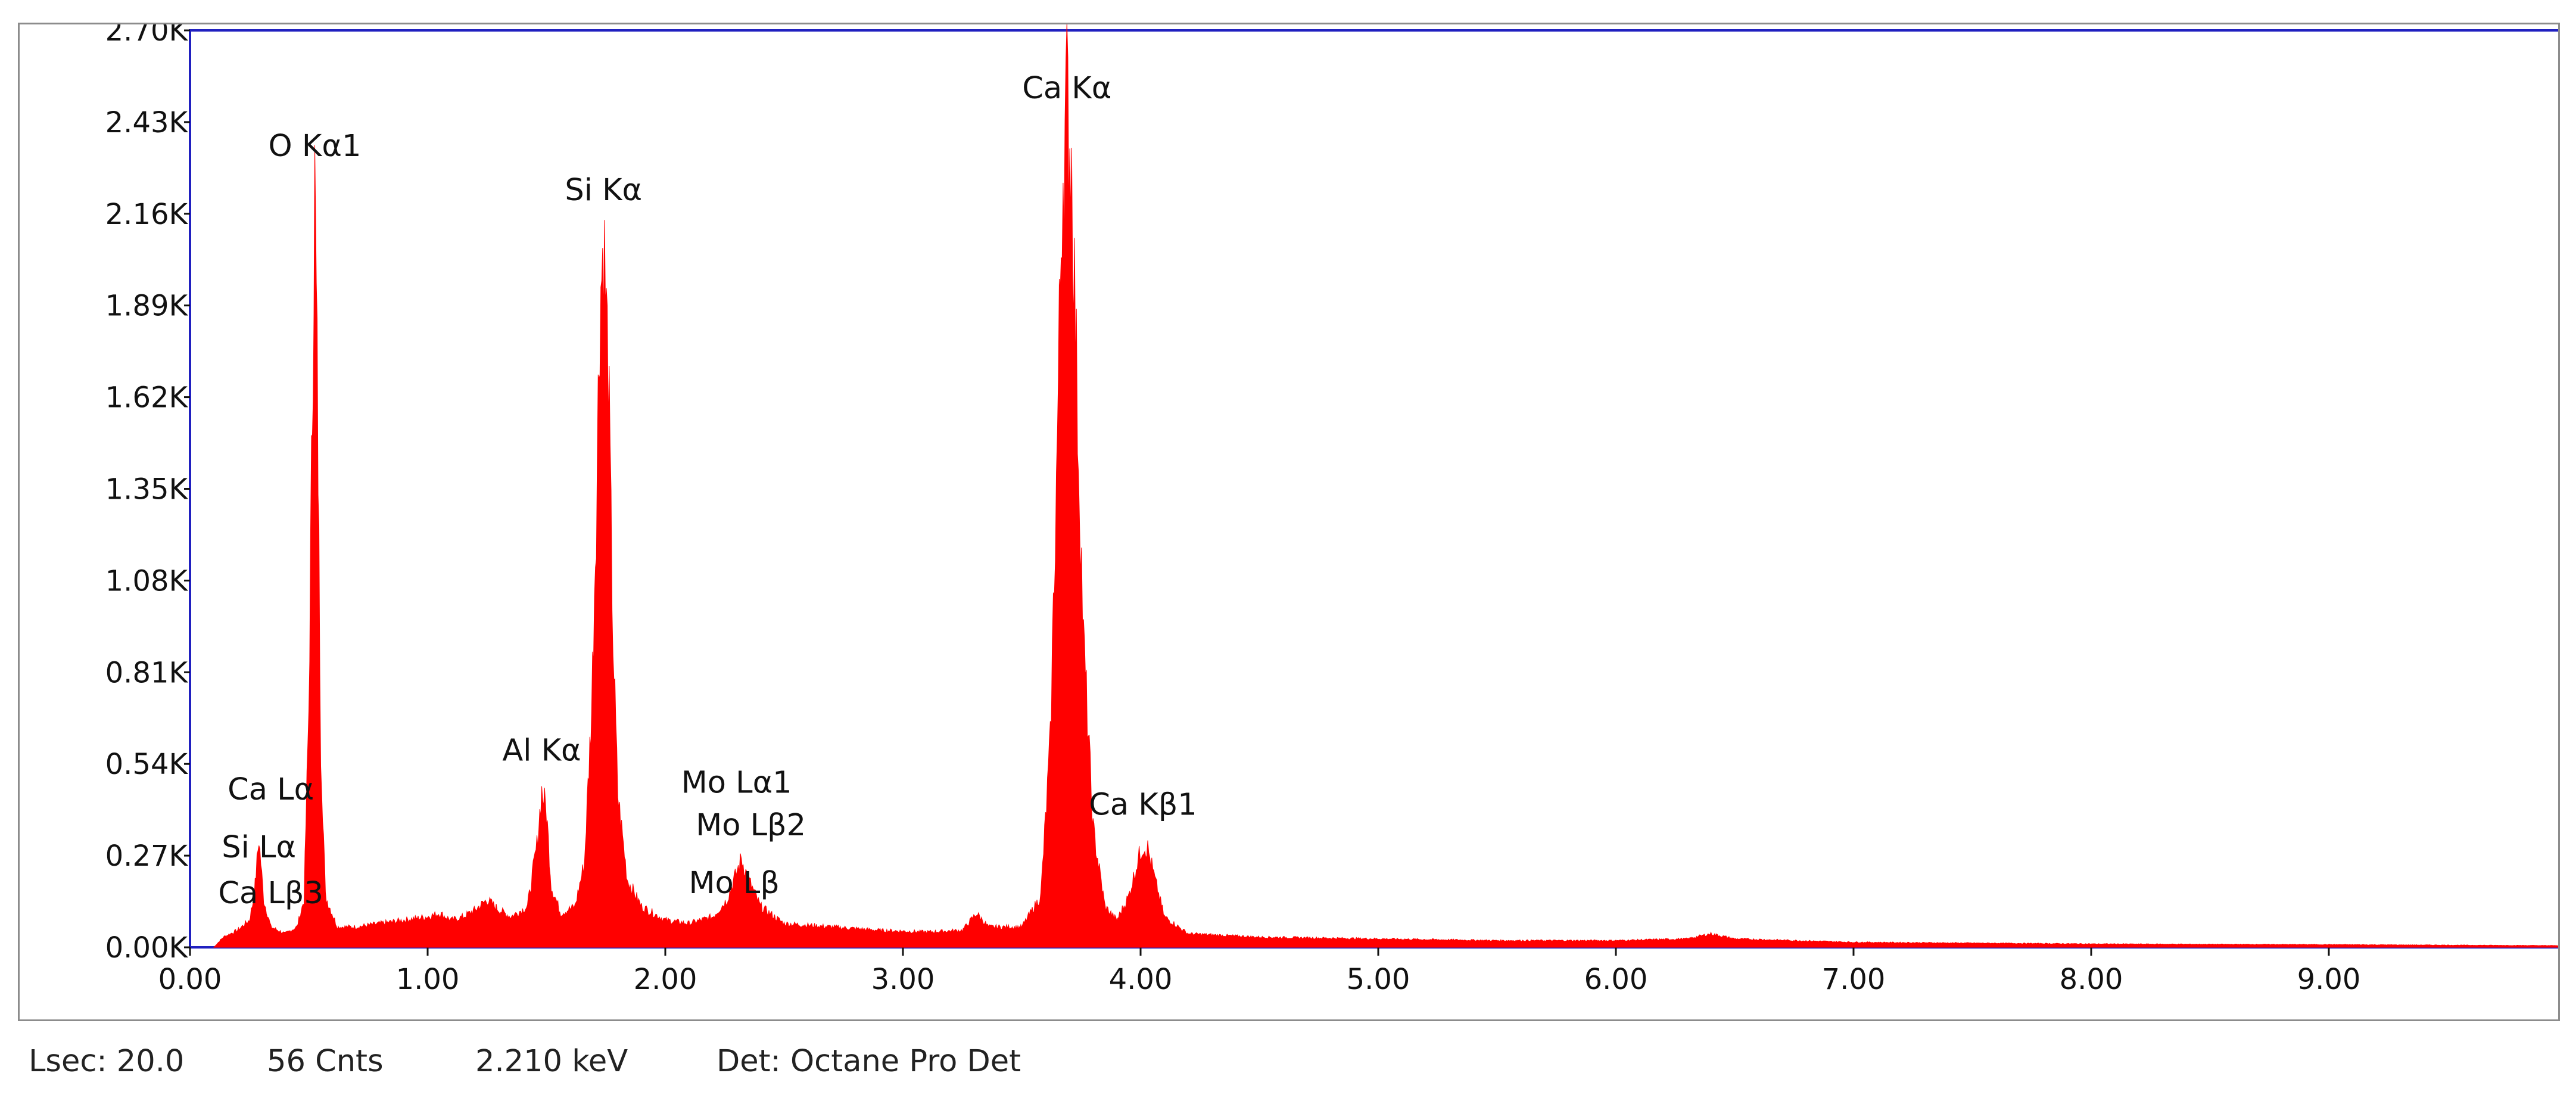 This screenshot has height=1107, width=2576. What do you see at coordinates (147, 36) in the screenshot?
I see `y-tick-label: 2.70K` at bounding box center [147, 36].